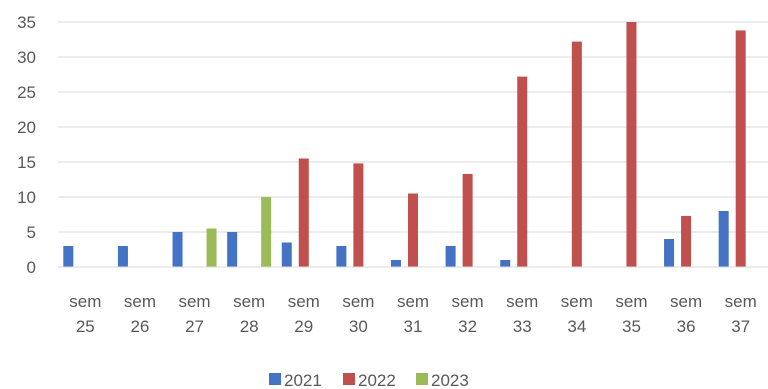  What do you see at coordinates (303, 326) in the screenshot?
I see `x-tick-label: 29` at bounding box center [303, 326].